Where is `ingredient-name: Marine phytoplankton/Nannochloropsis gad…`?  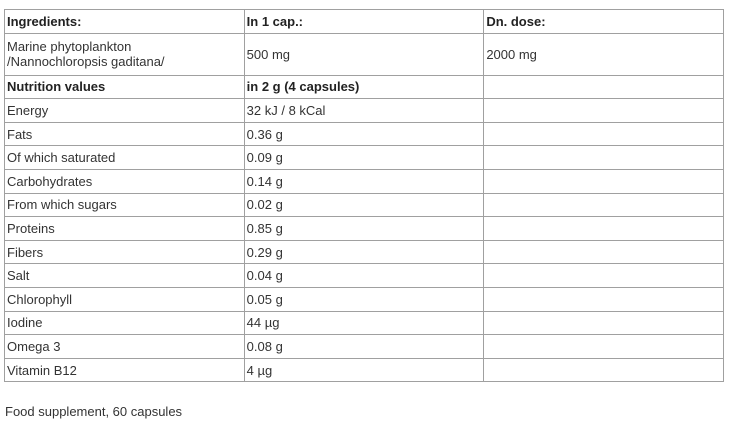
ingredient-name: Marine phytoplankton/Nannochloropsis gad… is located at coordinates (124, 54).